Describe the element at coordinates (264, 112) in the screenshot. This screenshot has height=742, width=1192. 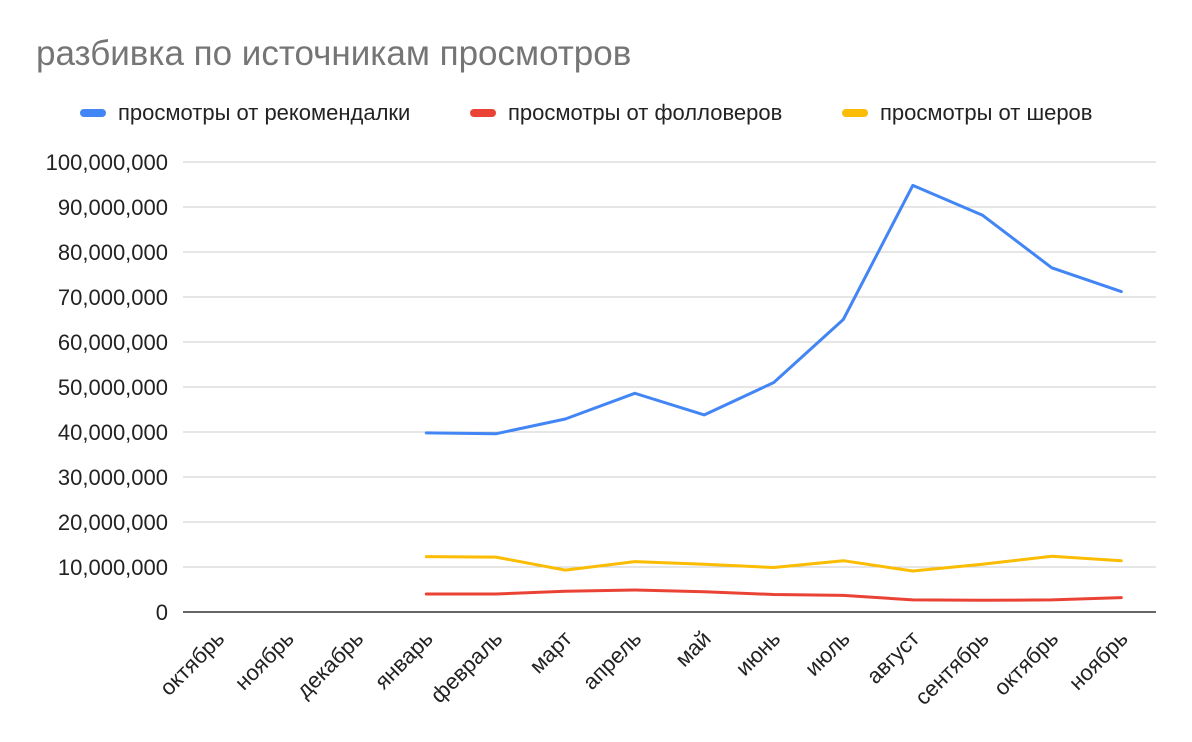
I see `legend-label-recommendations: просмотры от рекомендалки` at that location.